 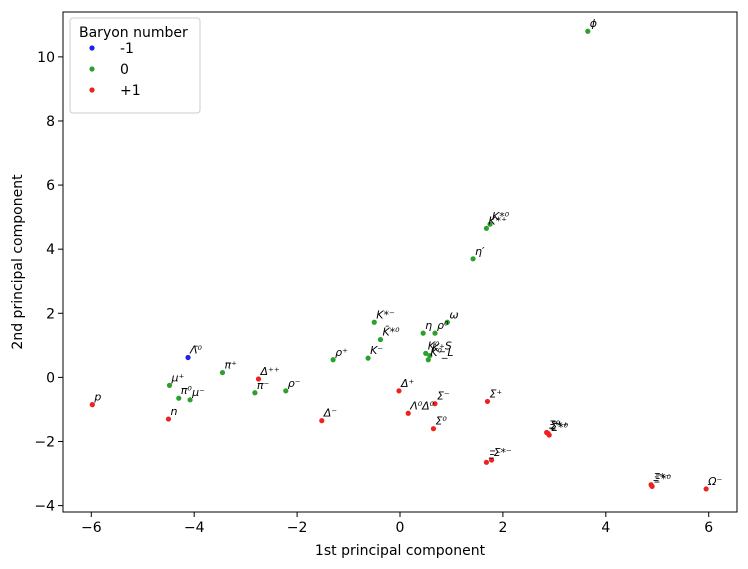 What do you see at coordinates (50, 378) in the screenshot?
I see `y-tick-label: 0` at bounding box center [50, 378].